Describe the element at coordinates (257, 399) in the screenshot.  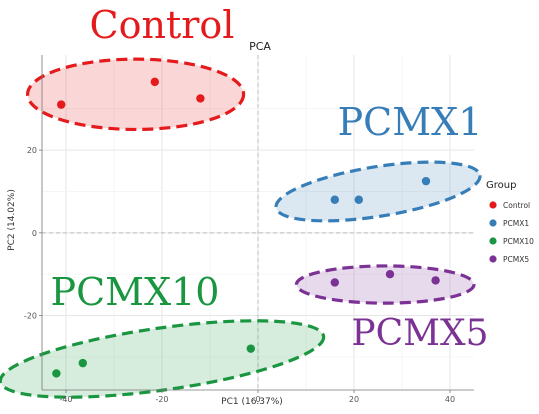
I see `x-tick-label: 0` at that location.